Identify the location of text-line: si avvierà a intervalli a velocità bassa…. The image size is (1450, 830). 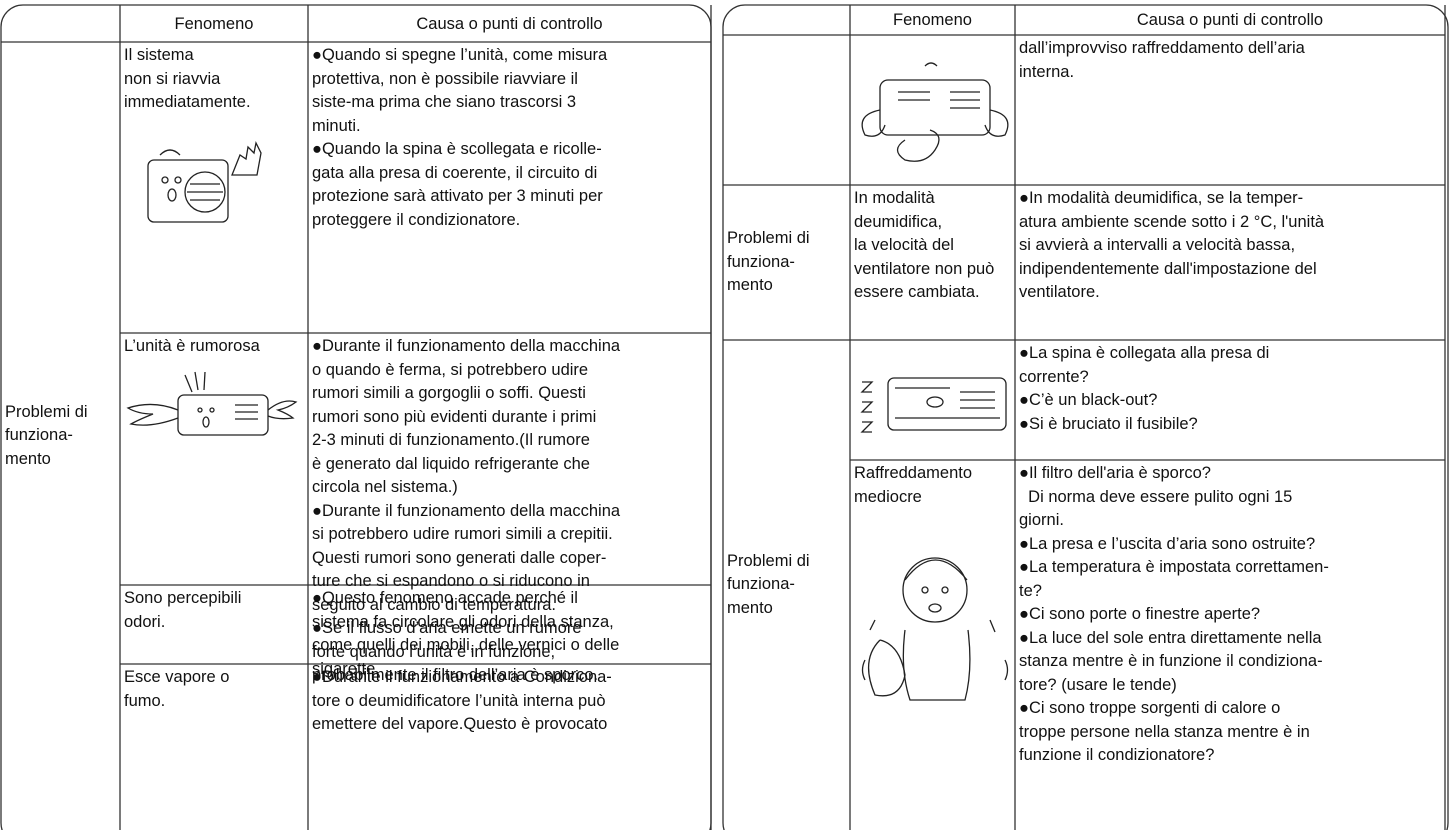
(1157, 245).